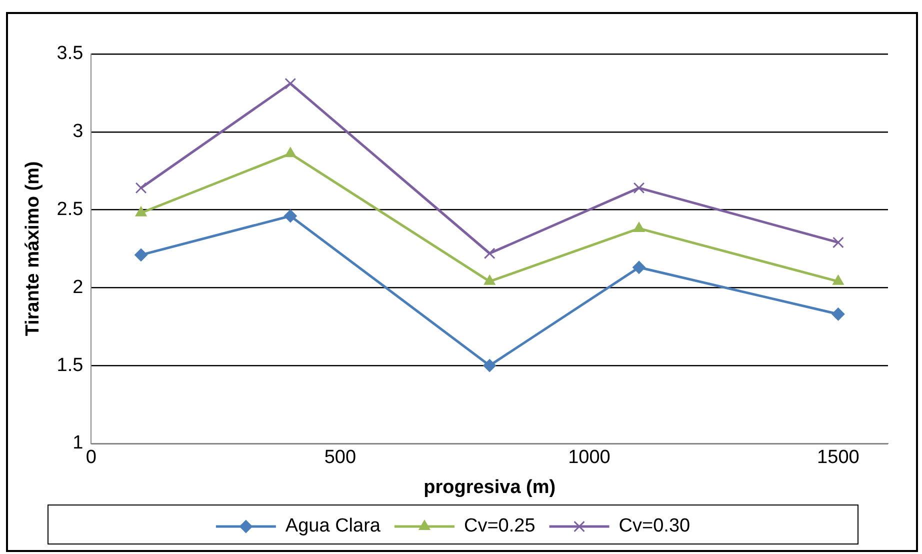  Describe the element at coordinates (490, 487) in the screenshot. I see `x-axis-title: progresiva (m)` at that location.